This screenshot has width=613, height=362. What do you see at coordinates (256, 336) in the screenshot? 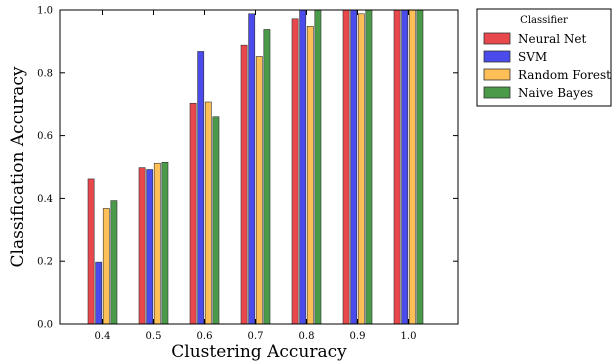
I see `x-tick-label: 0.7` at bounding box center [256, 336].